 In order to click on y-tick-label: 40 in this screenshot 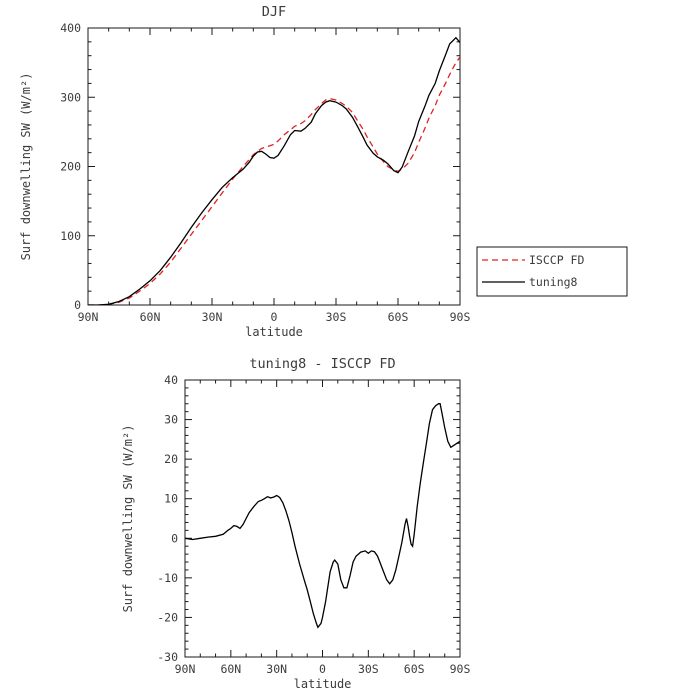, I will do `click(171, 380)`.